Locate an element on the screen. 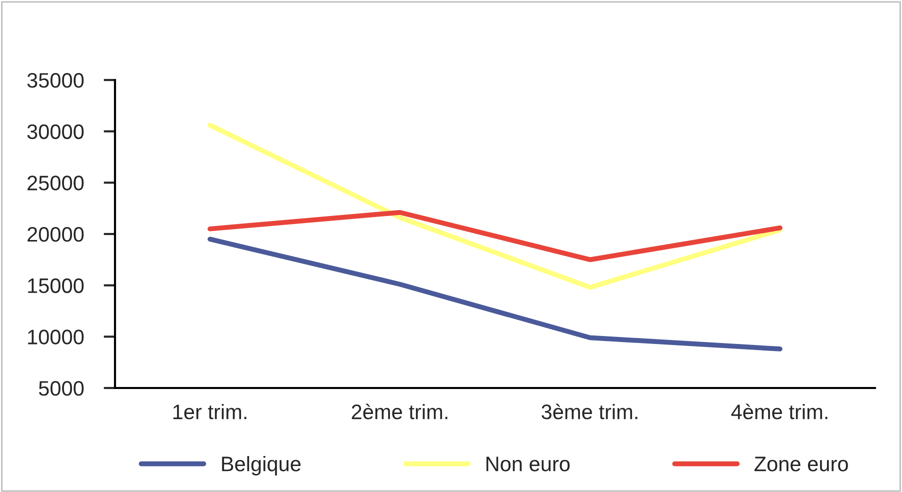  x-tick-label: 1er trim. is located at coordinates (209, 412).